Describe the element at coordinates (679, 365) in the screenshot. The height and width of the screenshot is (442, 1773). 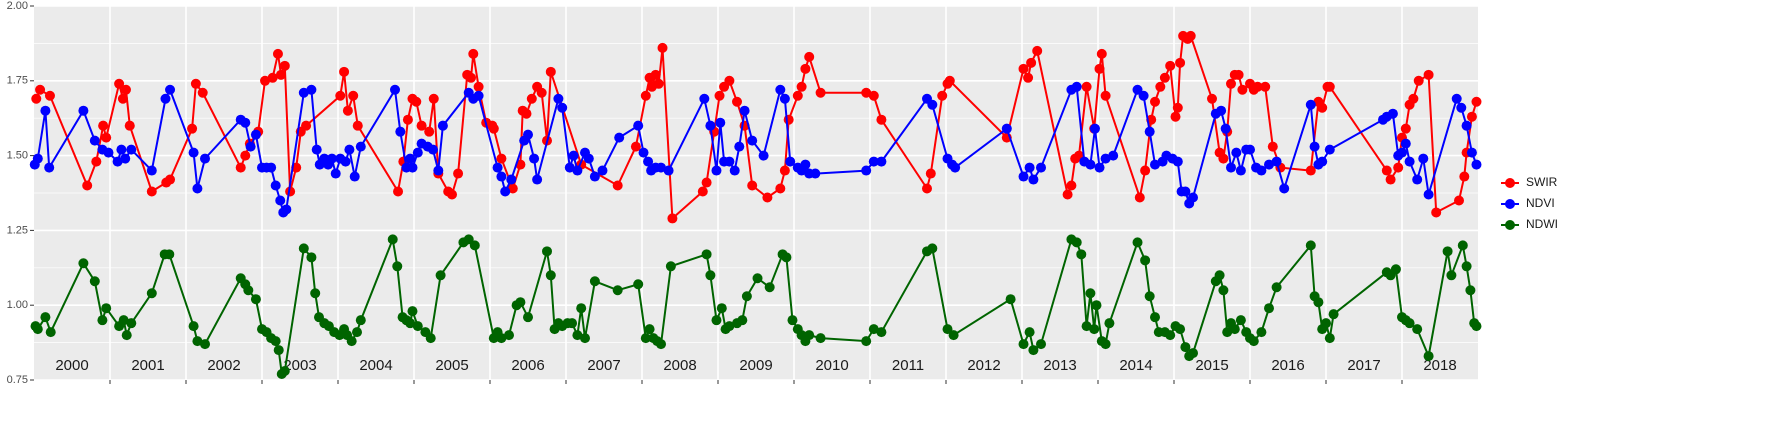
I see `year-label: 2008` at that location.